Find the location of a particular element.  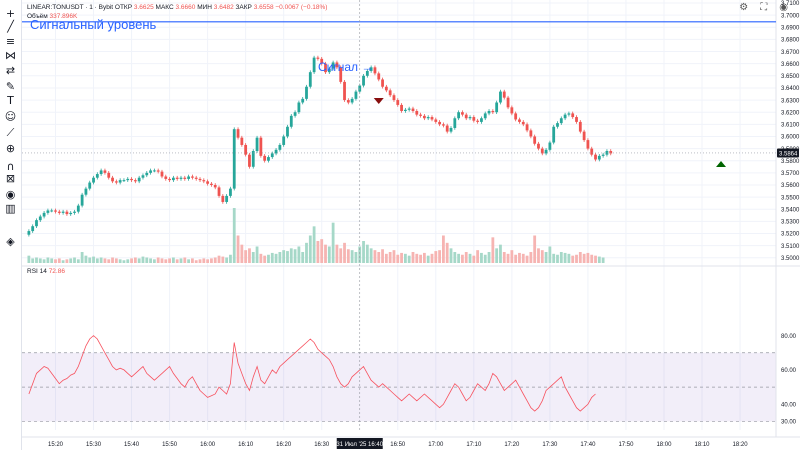

trendline-icon: ╱ is located at coordinates (10, 26).